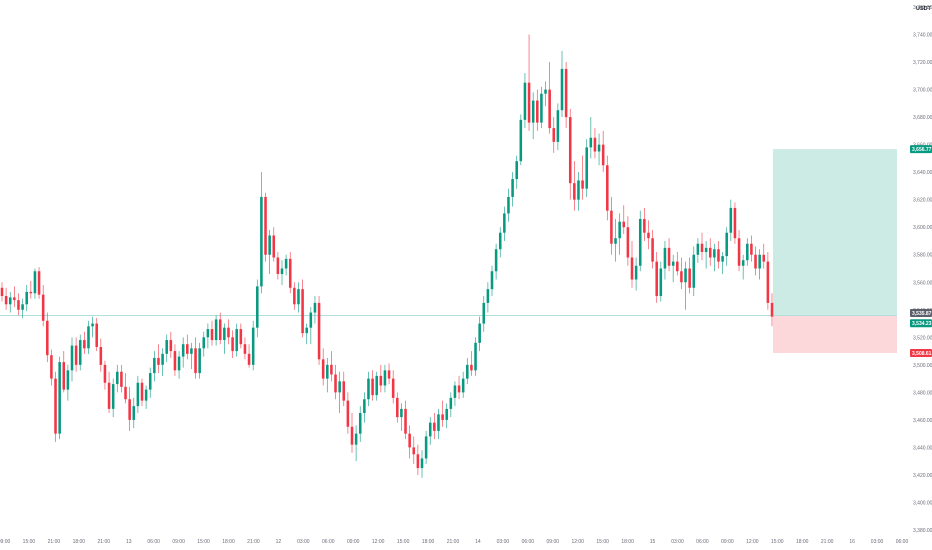 This screenshot has width=932, height=550. I want to click on price-axis-label: 3,740.00, so click(922, 36).